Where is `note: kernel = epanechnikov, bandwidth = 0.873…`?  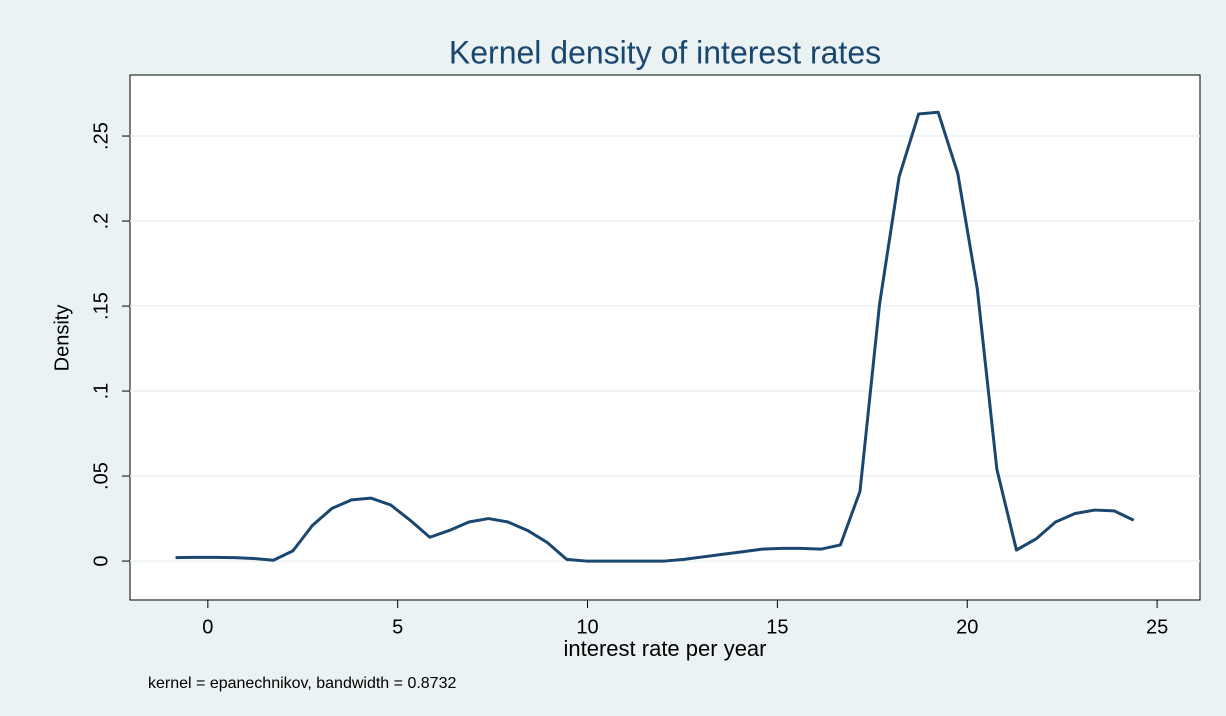
note: kernel = epanechnikov, bandwidth = 0.873… is located at coordinates (302, 683).